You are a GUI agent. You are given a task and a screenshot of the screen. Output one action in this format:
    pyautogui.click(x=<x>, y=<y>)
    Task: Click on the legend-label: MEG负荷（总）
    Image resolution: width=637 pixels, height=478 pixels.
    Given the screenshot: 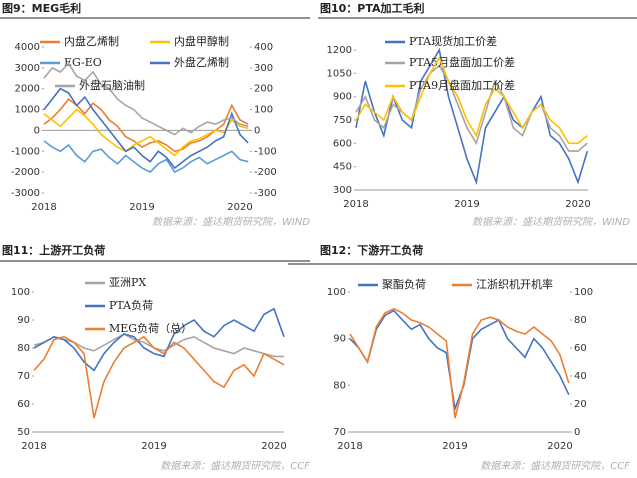 What is the action you would take?
    pyautogui.click(x=150, y=328)
    